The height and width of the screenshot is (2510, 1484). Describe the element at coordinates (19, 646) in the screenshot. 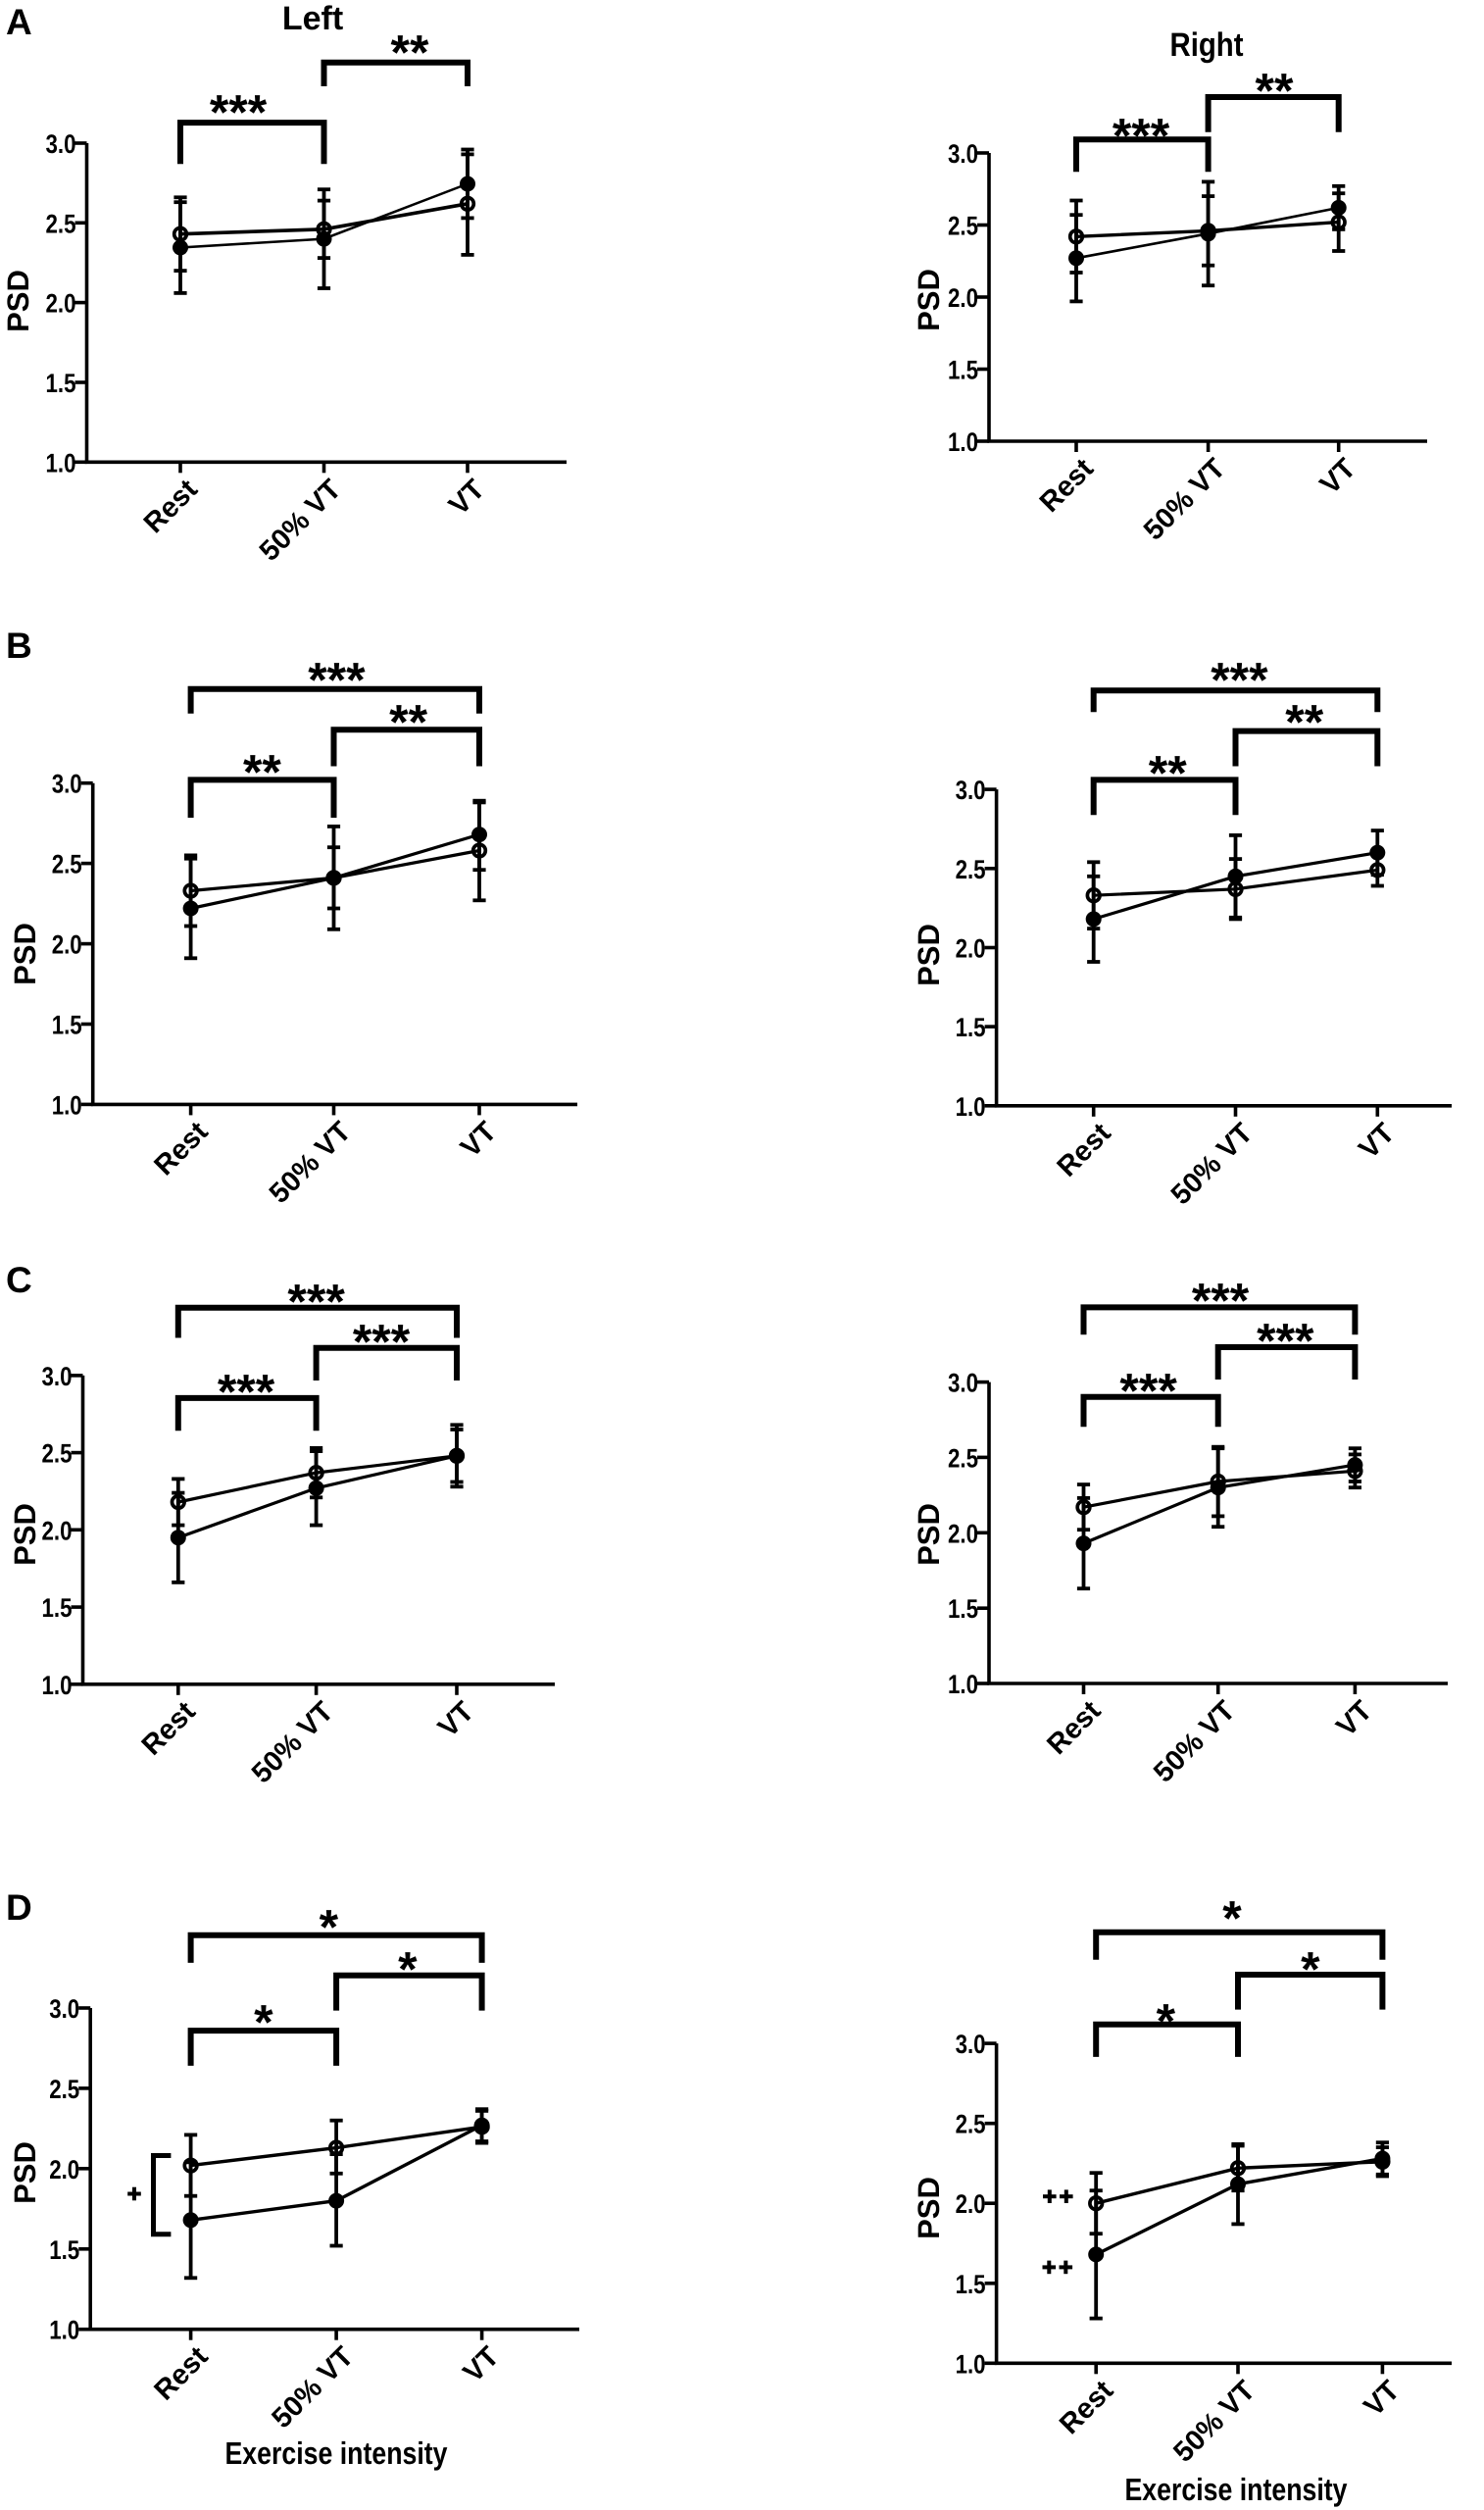

I see `svg-text: B` at that location.